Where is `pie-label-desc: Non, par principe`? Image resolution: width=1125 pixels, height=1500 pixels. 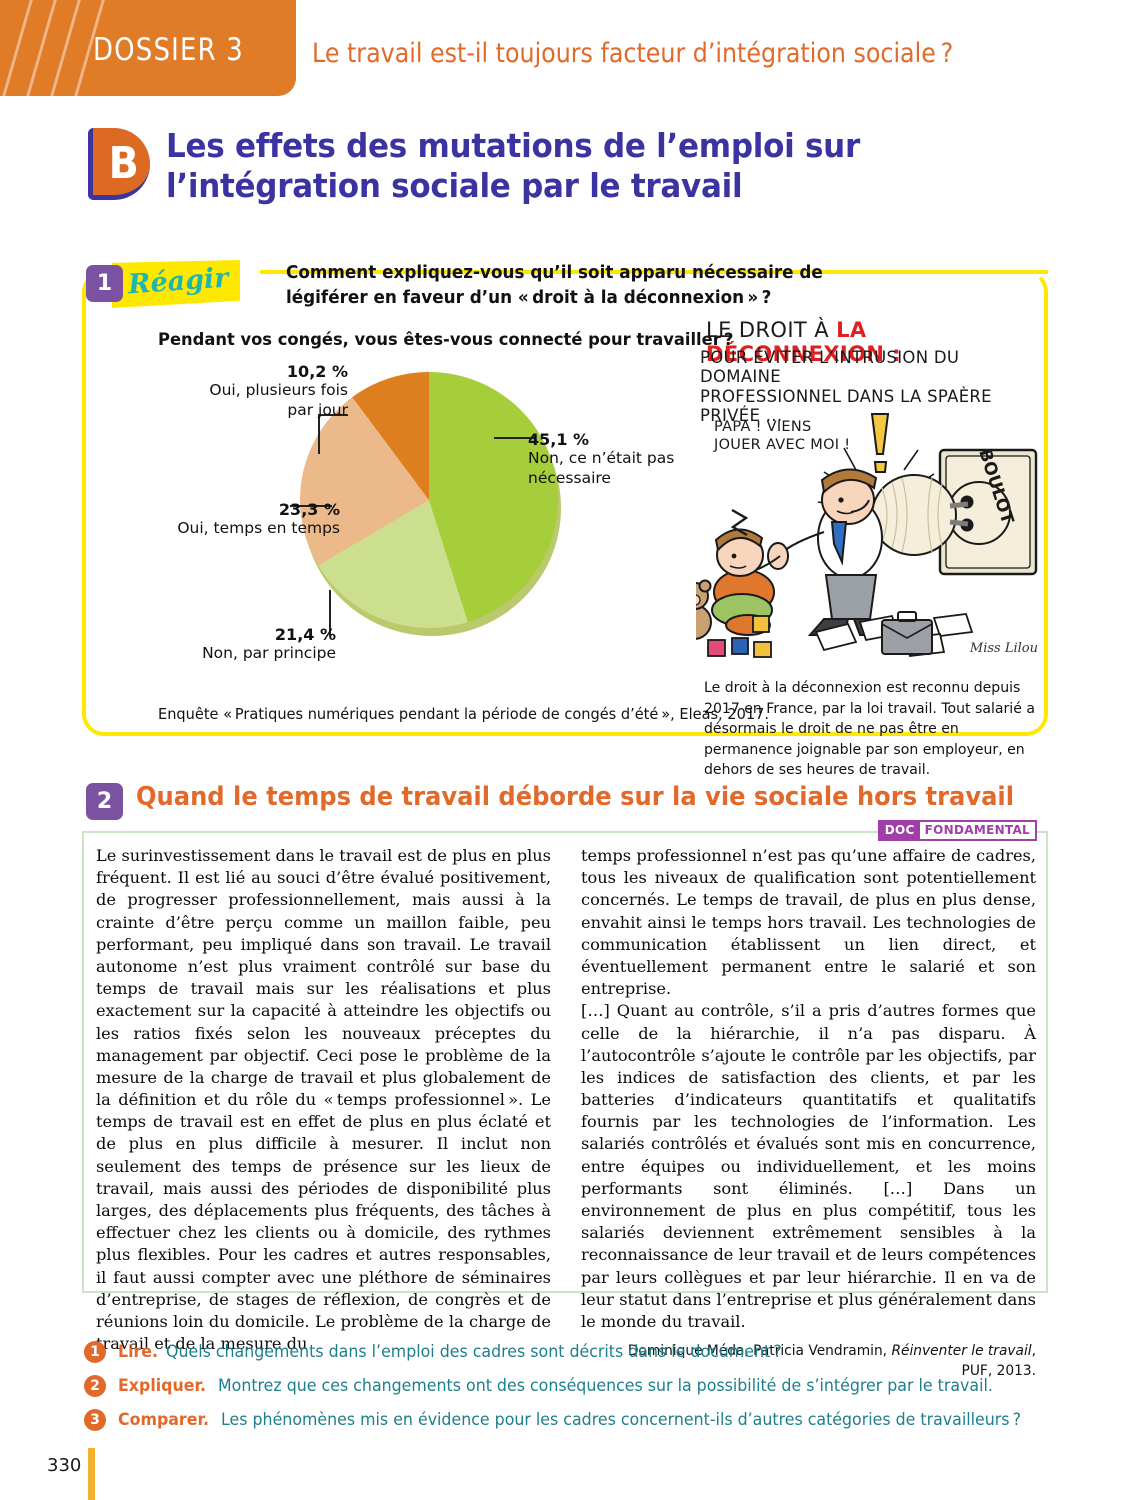 pie-label-desc: Non, par principe is located at coordinates (269, 653).